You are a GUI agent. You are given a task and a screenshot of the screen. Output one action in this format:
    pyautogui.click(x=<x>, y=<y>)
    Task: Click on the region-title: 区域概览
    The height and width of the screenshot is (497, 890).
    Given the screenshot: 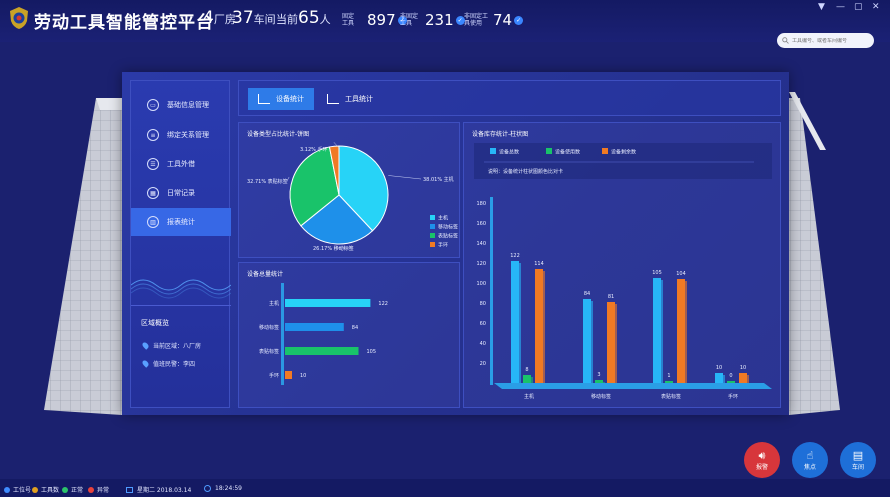 What is the action you would take?
    pyautogui.click(x=155, y=323)
    